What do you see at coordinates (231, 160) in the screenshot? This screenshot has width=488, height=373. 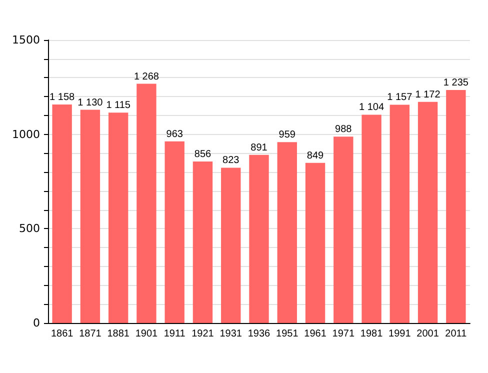 I see `data-label: 823` at bounding box center [231, 160].